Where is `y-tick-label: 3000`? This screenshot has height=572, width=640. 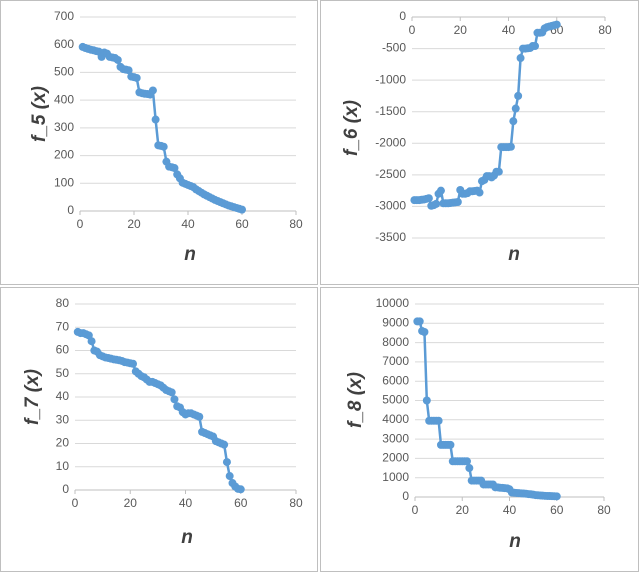
y-tick-label: 3000 is located at coordinates (395, 438).